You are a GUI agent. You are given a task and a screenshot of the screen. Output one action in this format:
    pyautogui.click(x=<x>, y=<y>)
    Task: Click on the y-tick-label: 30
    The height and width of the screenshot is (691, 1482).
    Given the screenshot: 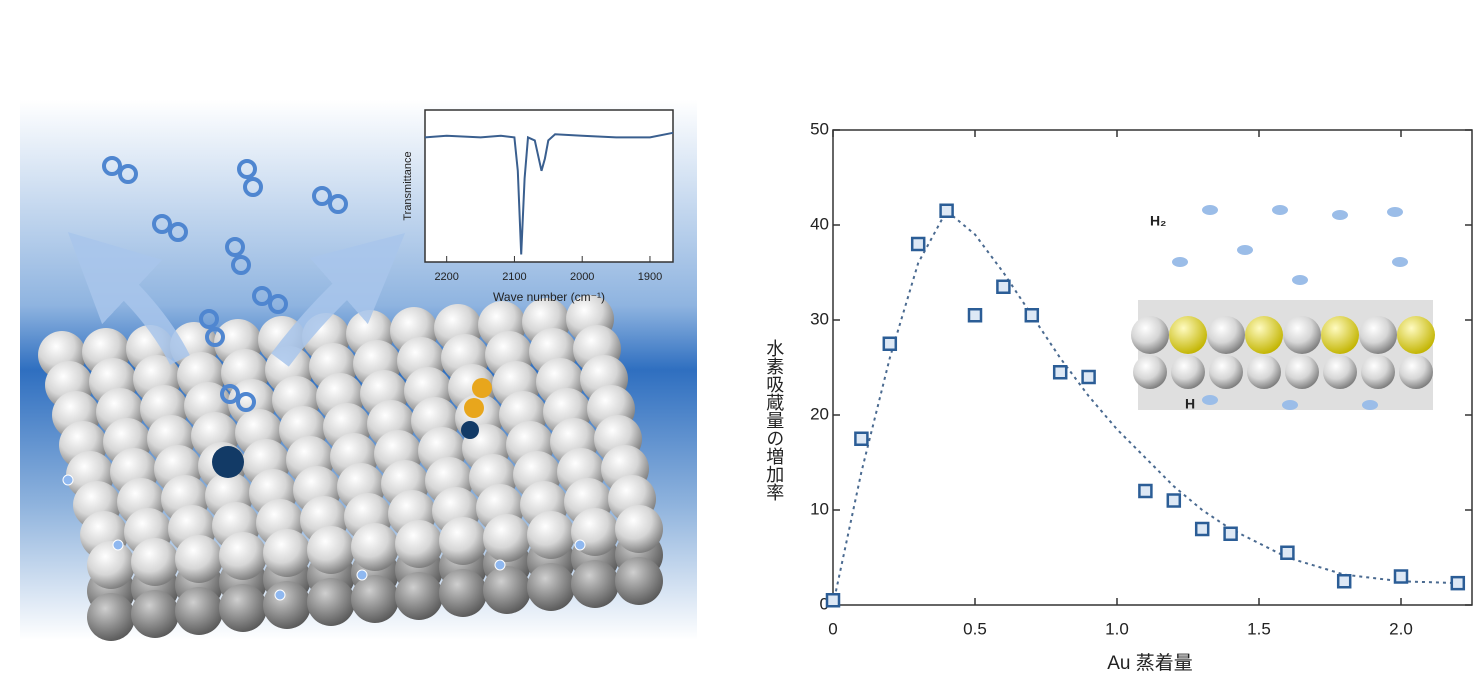 What is the action you would take?
    pyautogui.click(x=819, y=318)
    